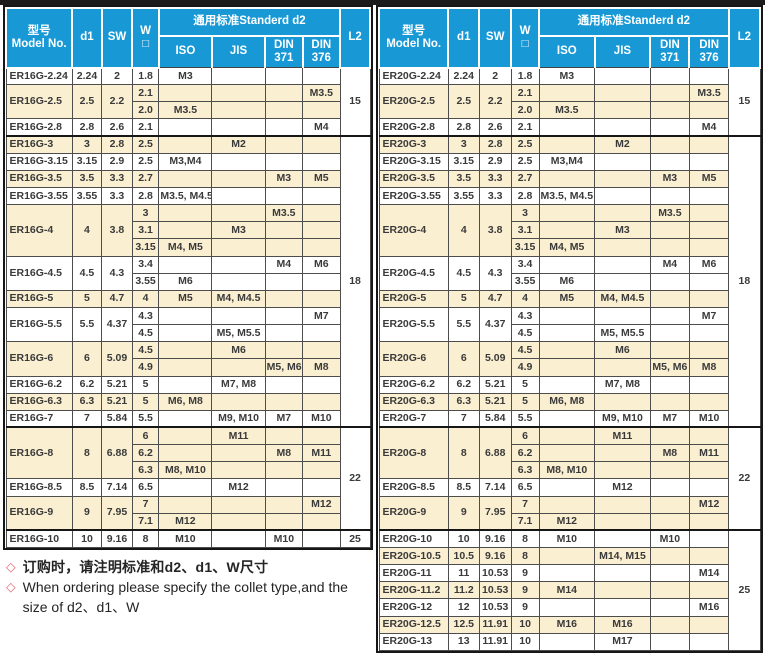 The width and height of the screenshot is (765, 654). What do you see at coordinates (321, 127) in the screenshot?
I see `din376-cell: M4` at bounding box center [321, 127].